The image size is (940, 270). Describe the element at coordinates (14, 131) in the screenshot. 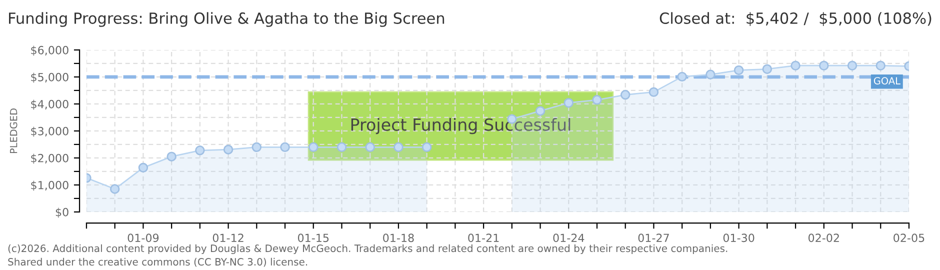

I see `y-axis-title: PLEDGED` at that location.